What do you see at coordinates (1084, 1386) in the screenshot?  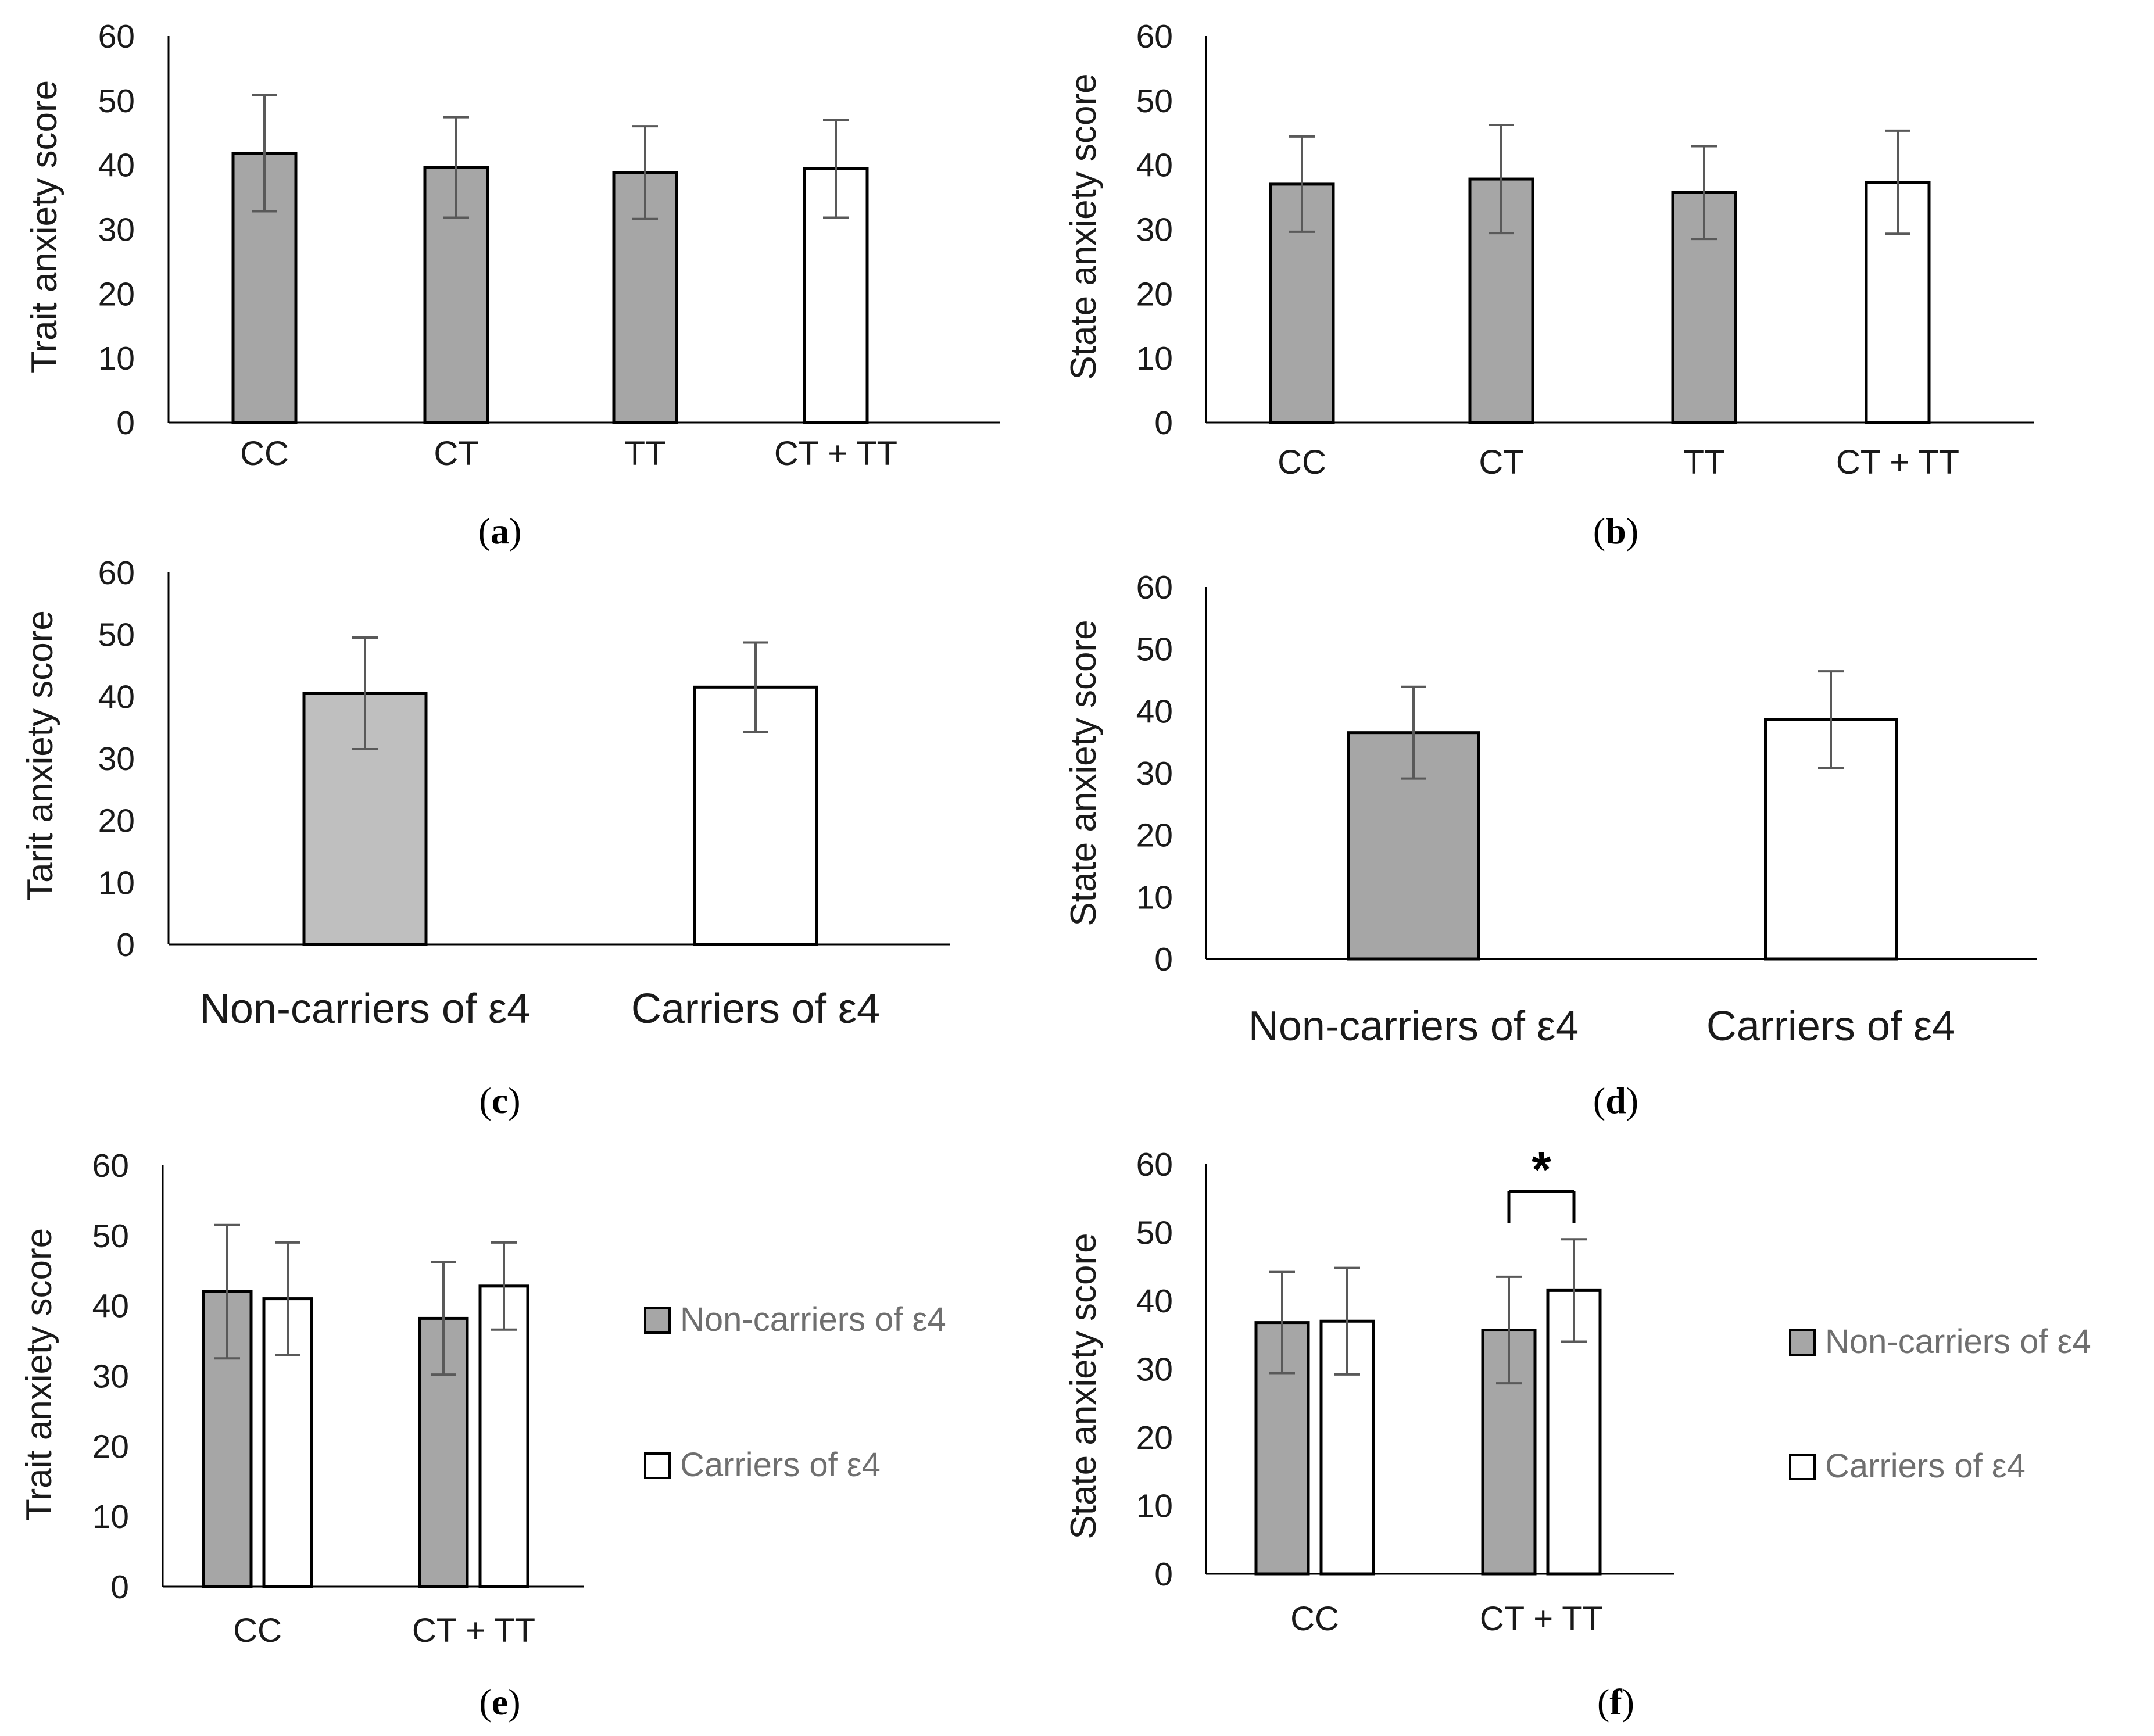 I see `panel-f-y-axis-label: State anxiety score` at bounding box center [1084, 1386].